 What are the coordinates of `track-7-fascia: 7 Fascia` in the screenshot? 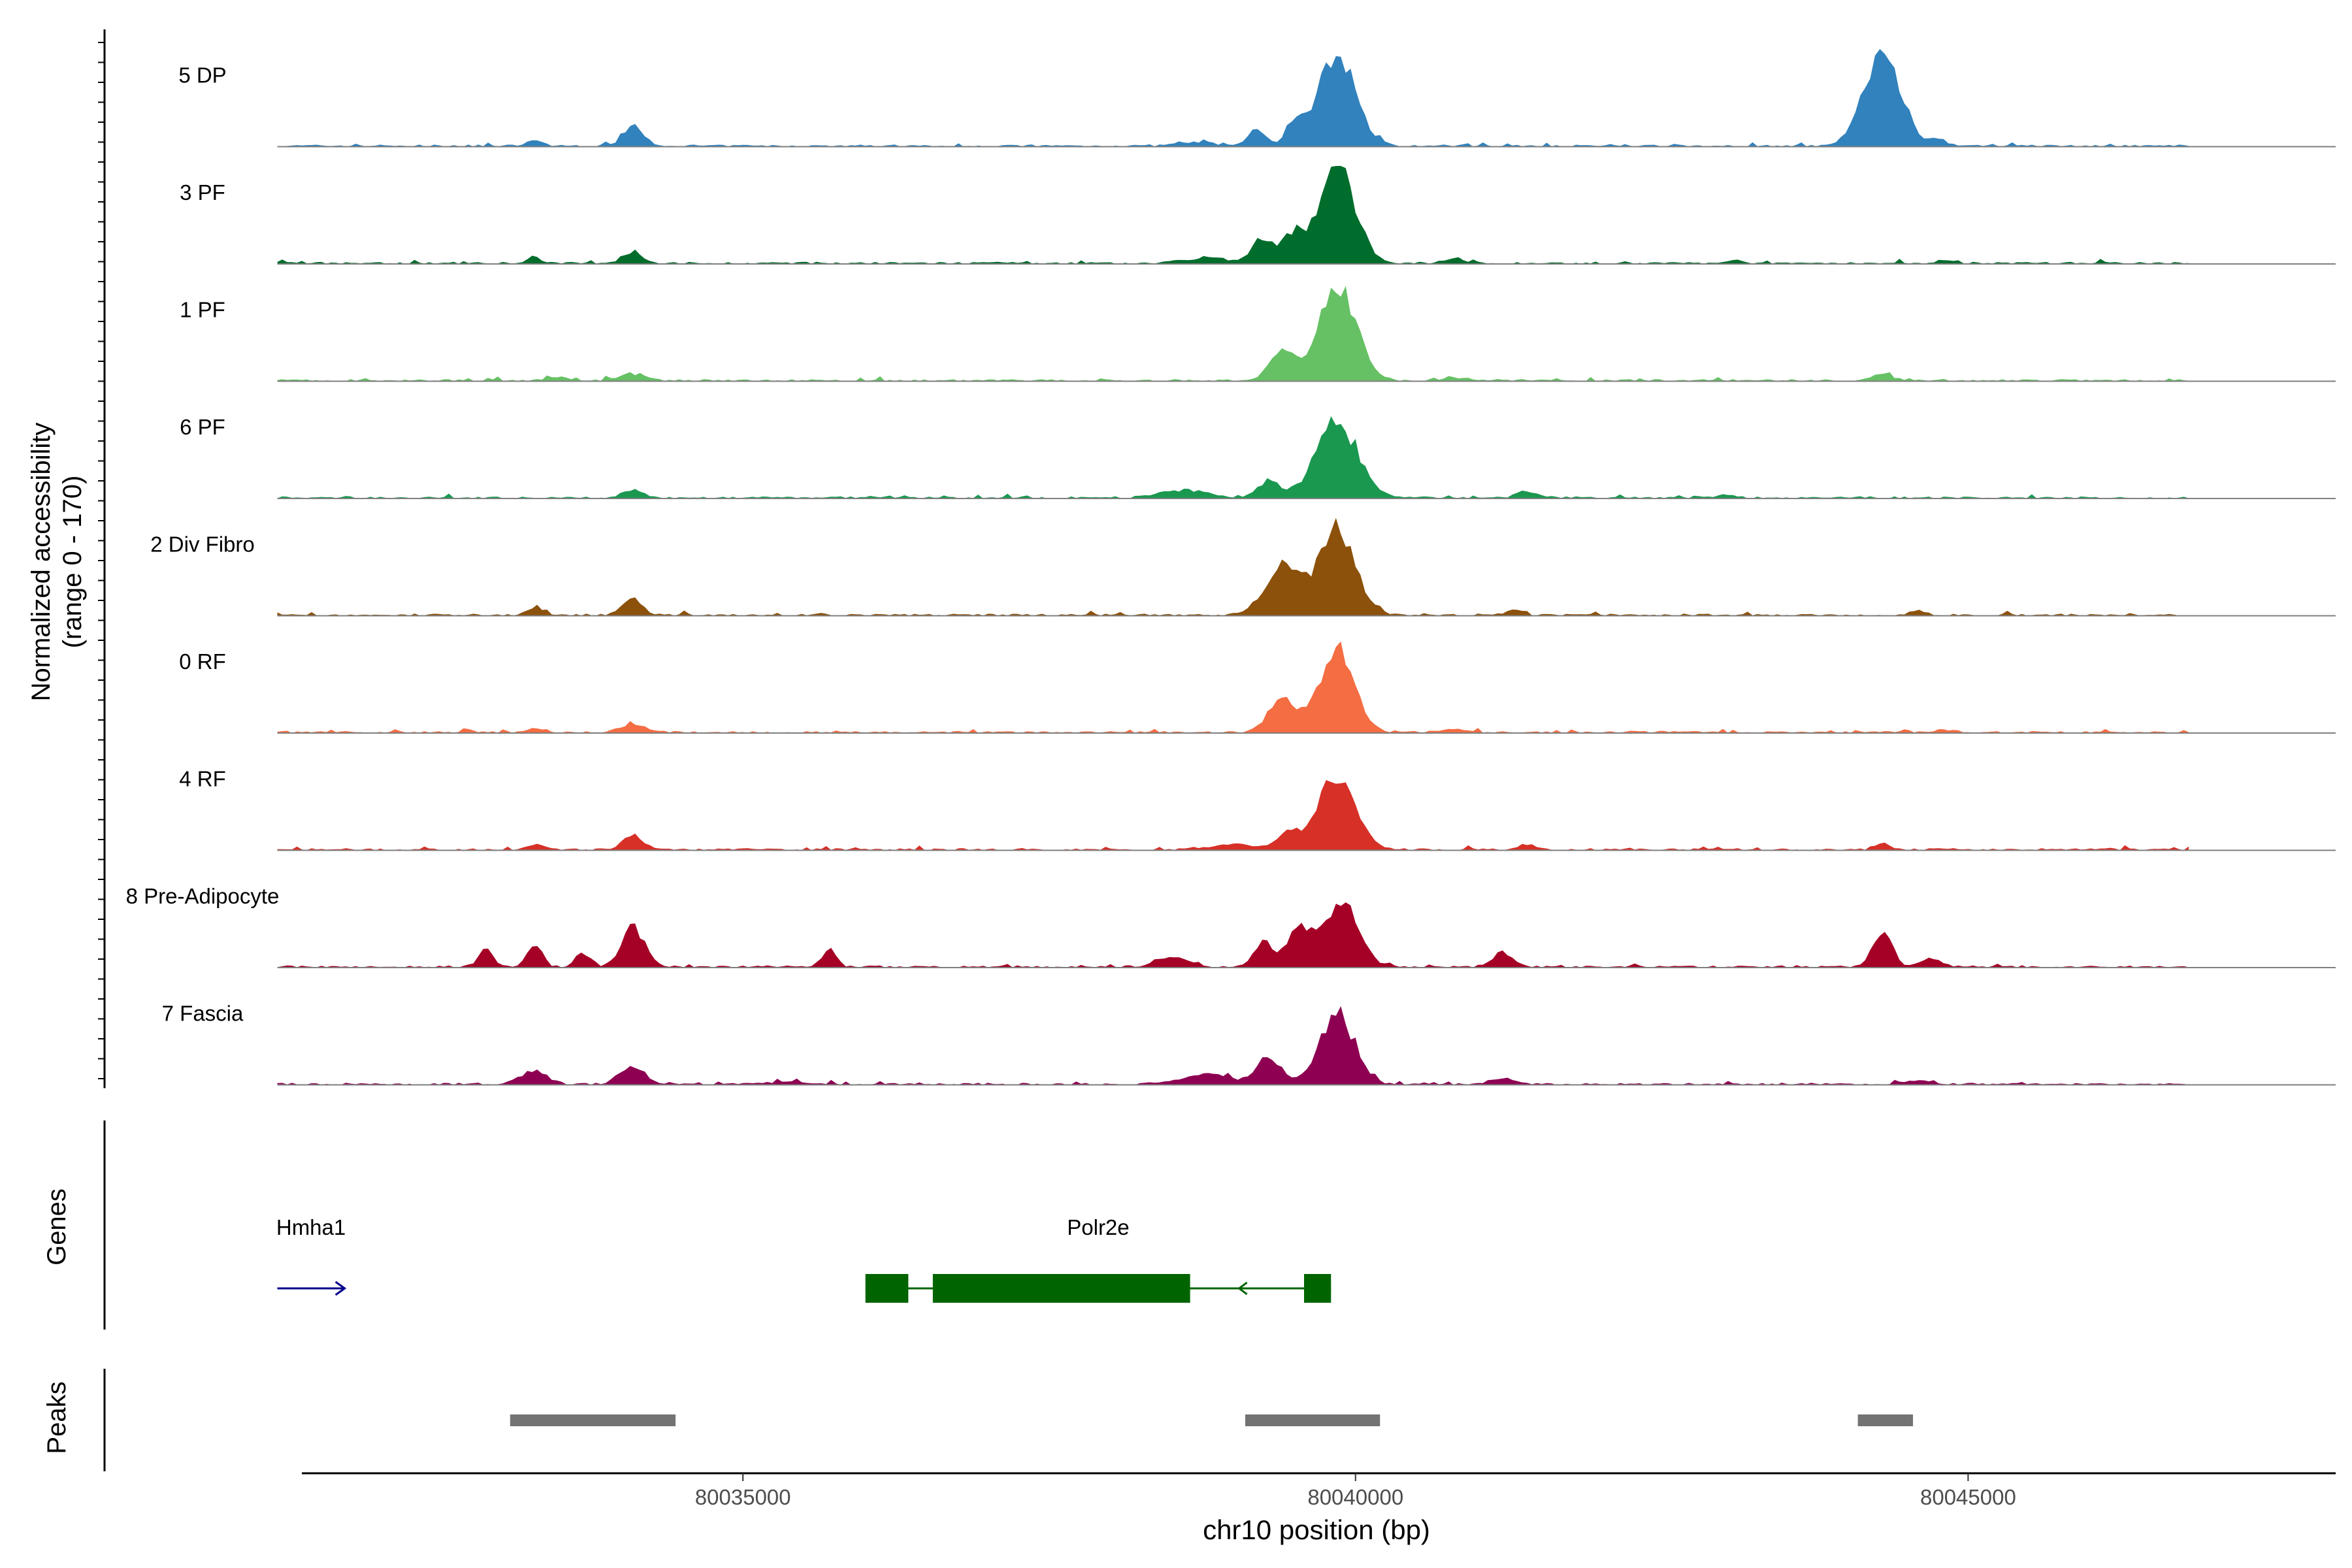 It's located at (1249, 1044).